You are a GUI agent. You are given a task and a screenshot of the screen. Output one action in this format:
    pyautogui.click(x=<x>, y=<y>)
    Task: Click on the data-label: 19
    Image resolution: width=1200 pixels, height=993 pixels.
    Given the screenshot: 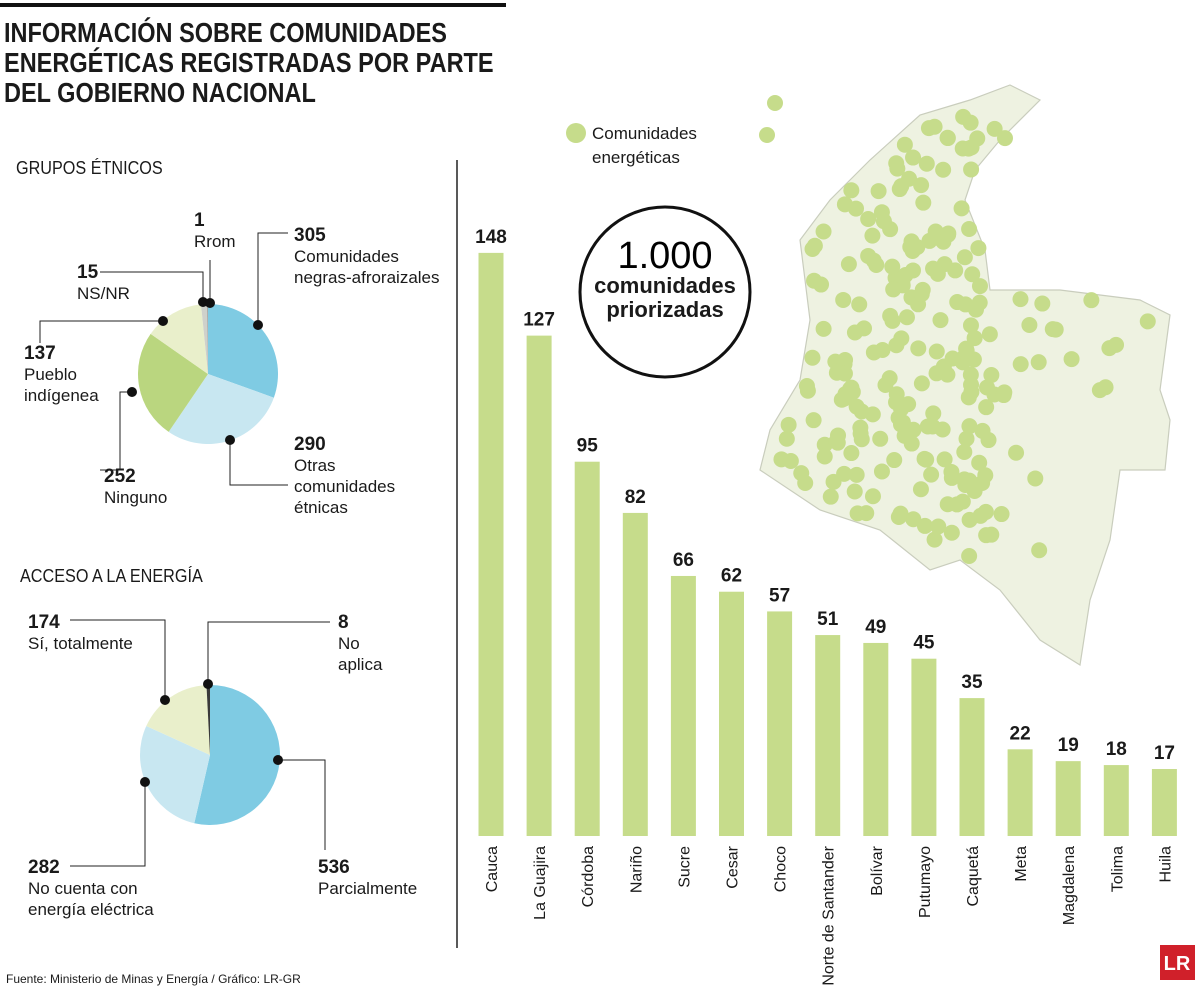 What is the action you would take?
    pyautogui.click(x=1068, y=745)
    